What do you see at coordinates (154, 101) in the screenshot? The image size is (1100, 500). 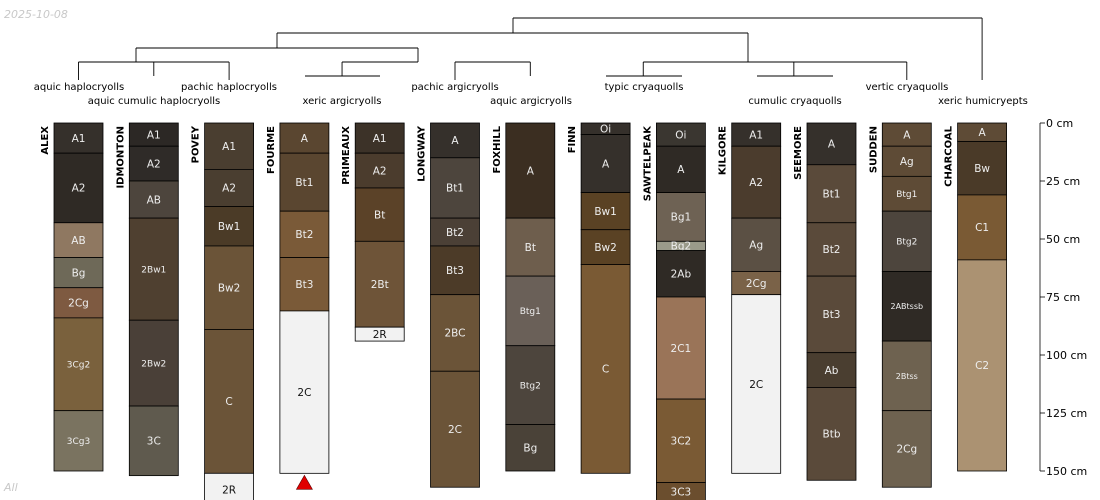 I see `cluster-label: aquic cumulic haplocryolls` at bounding box center [154, 101].